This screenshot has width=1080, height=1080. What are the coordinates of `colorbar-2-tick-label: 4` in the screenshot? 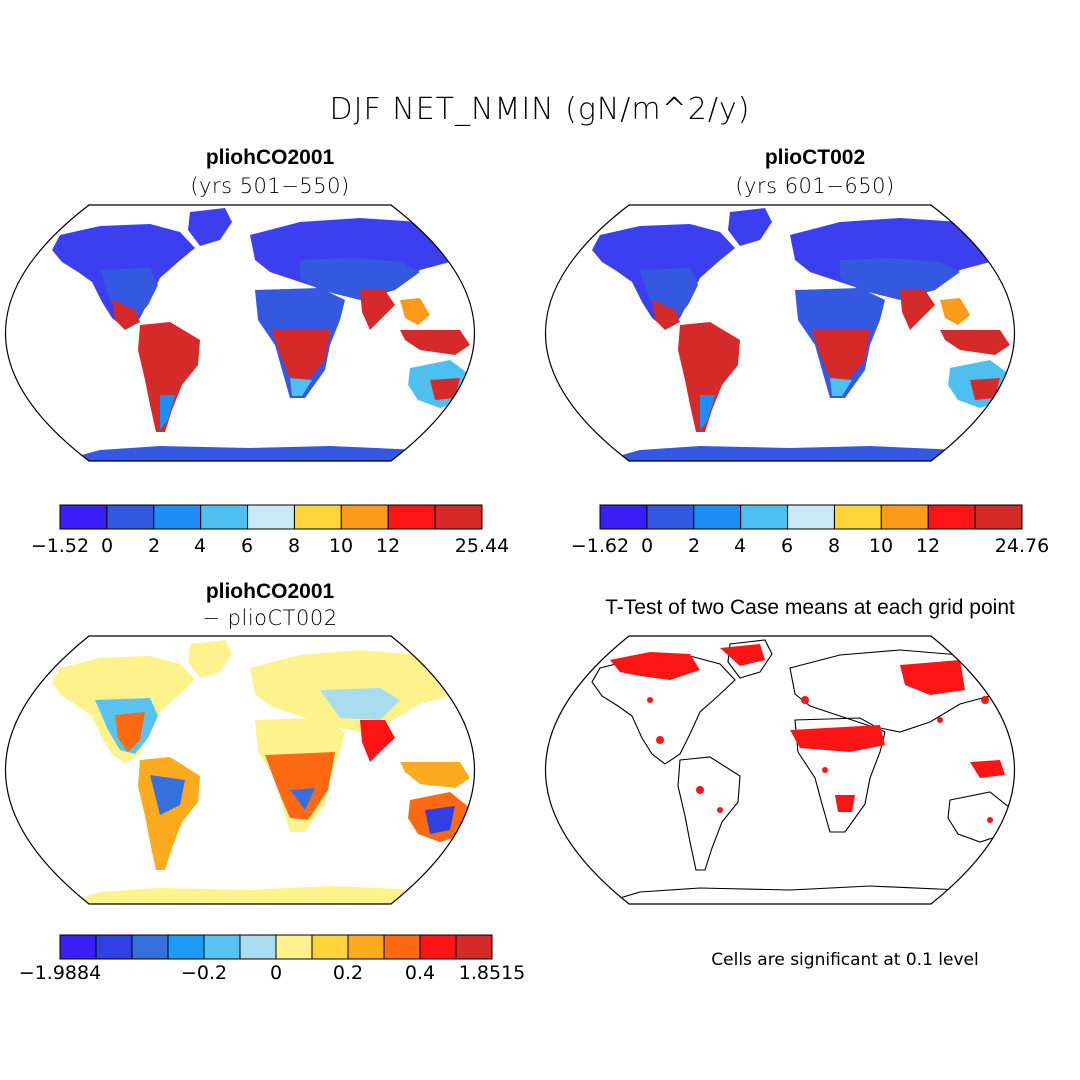 It's located at (740, 546).